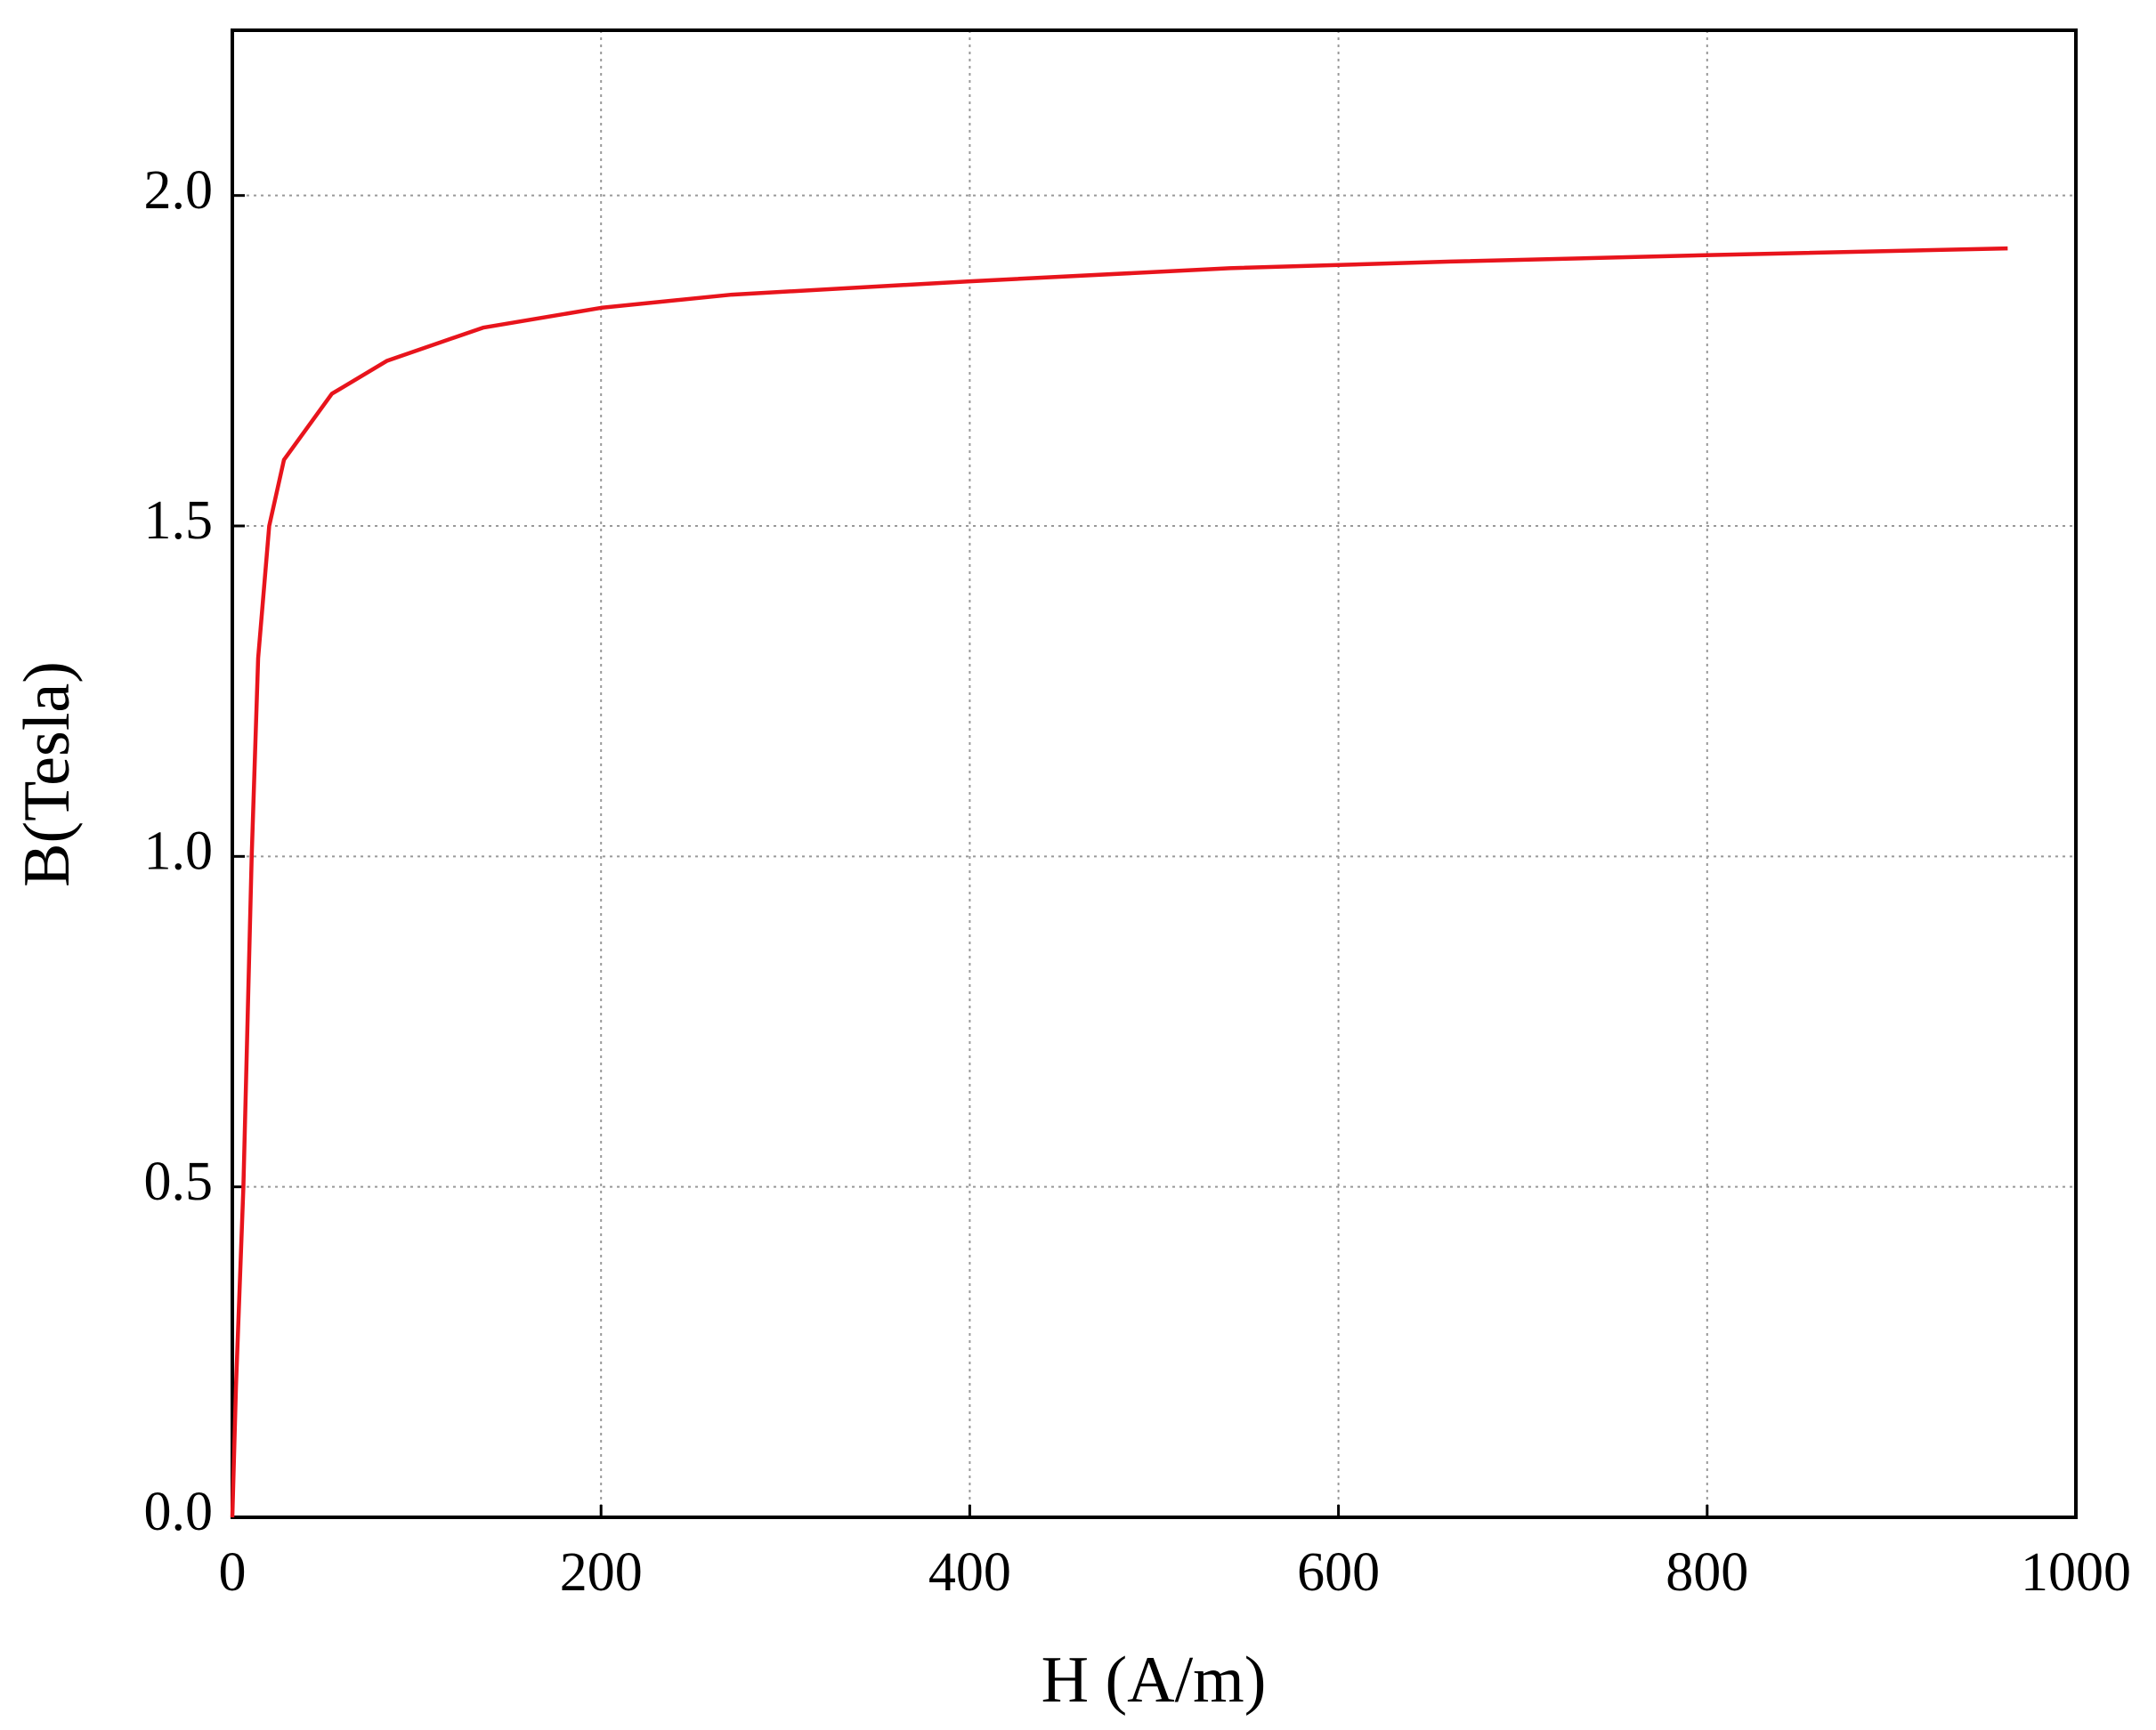  Describe the element at coordinates (233, 1572) in the screenshot. I see `x-tick-label: 0` at that location.